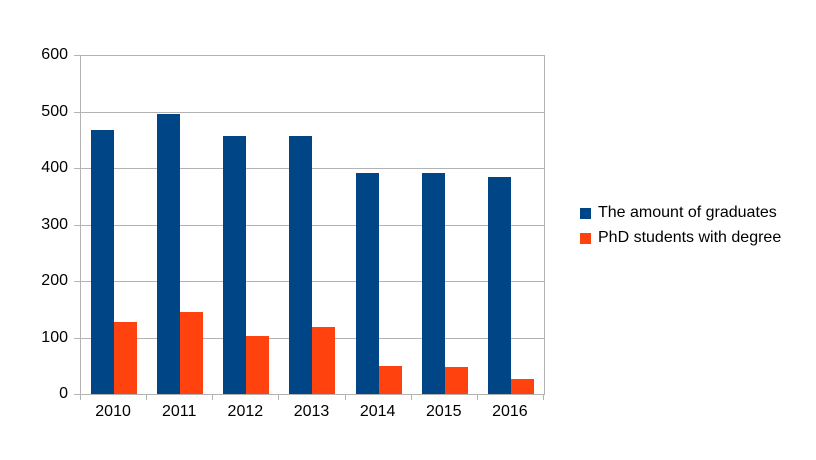 The image size is (816, 460). What do you see at coordinates (54, 280) in the screenshot?
I see `y-axis-tick-label: 200` at bounding box center [54, 280].